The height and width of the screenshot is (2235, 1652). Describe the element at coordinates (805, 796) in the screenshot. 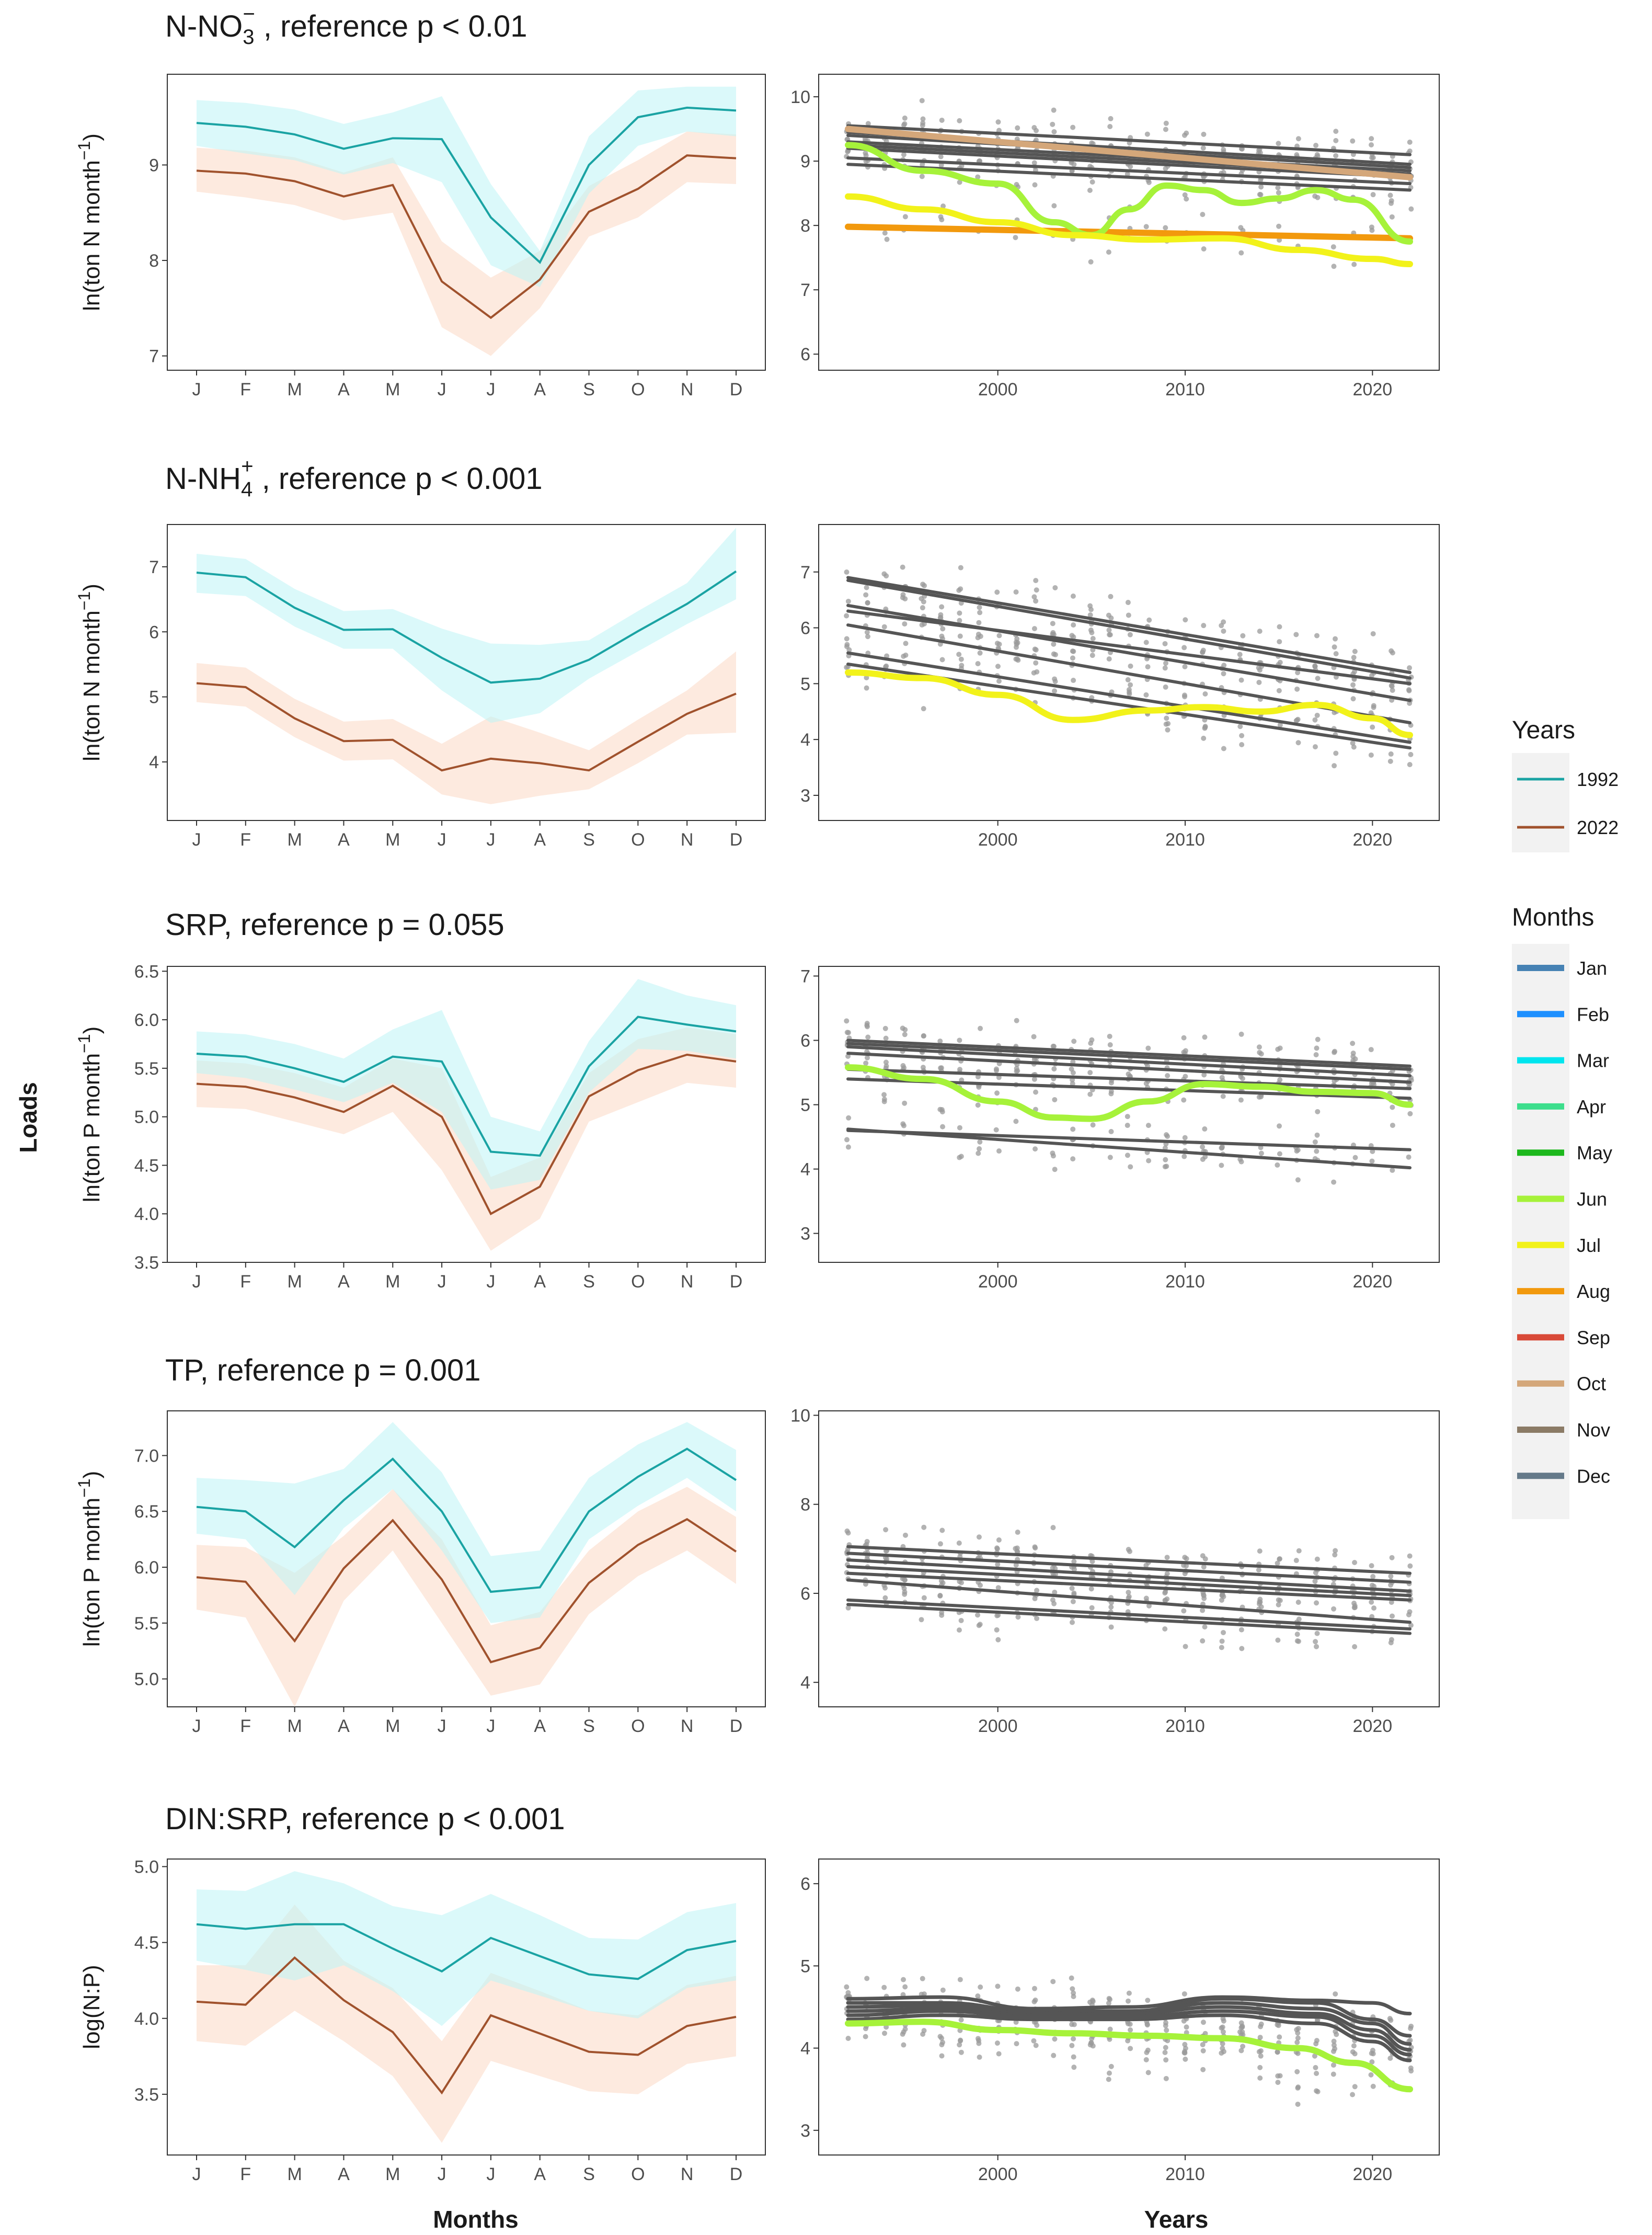

I see `y-tick-label: 3` at that location.